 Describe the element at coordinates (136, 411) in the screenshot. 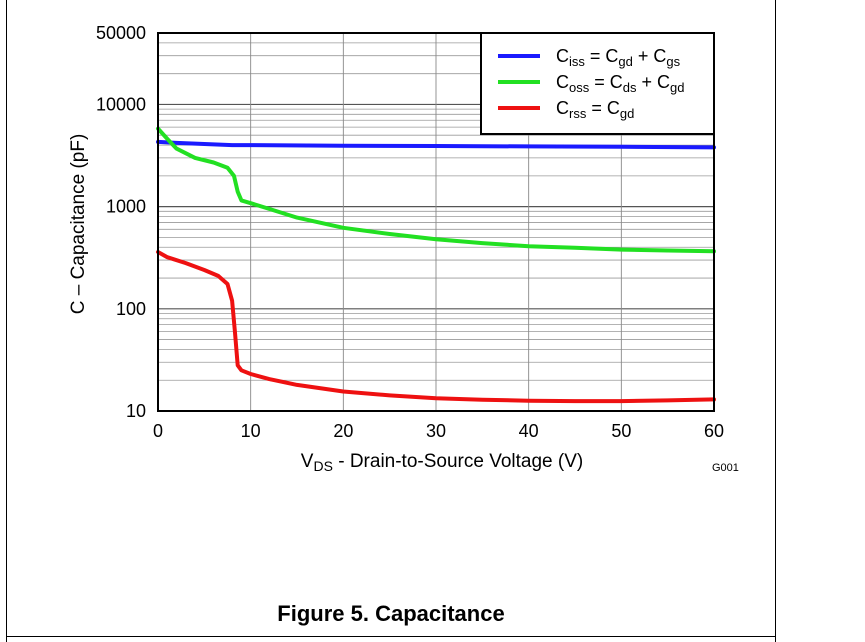

I see `y-tick-label: 10` at that location.